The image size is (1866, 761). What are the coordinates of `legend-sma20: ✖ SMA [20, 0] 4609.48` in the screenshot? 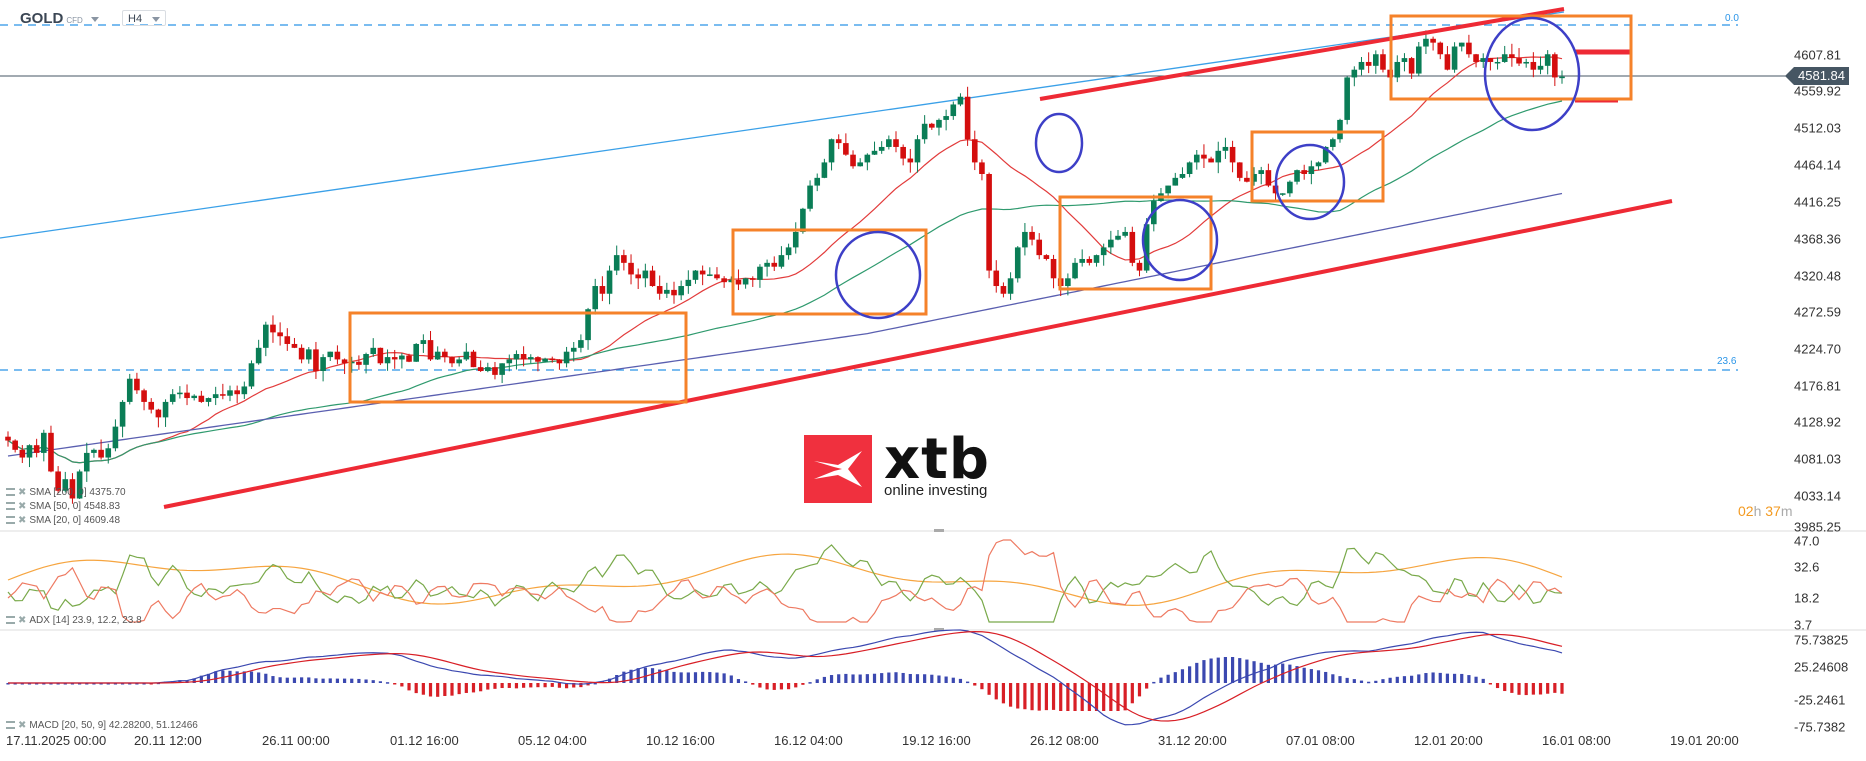 It's located at (63, 520).